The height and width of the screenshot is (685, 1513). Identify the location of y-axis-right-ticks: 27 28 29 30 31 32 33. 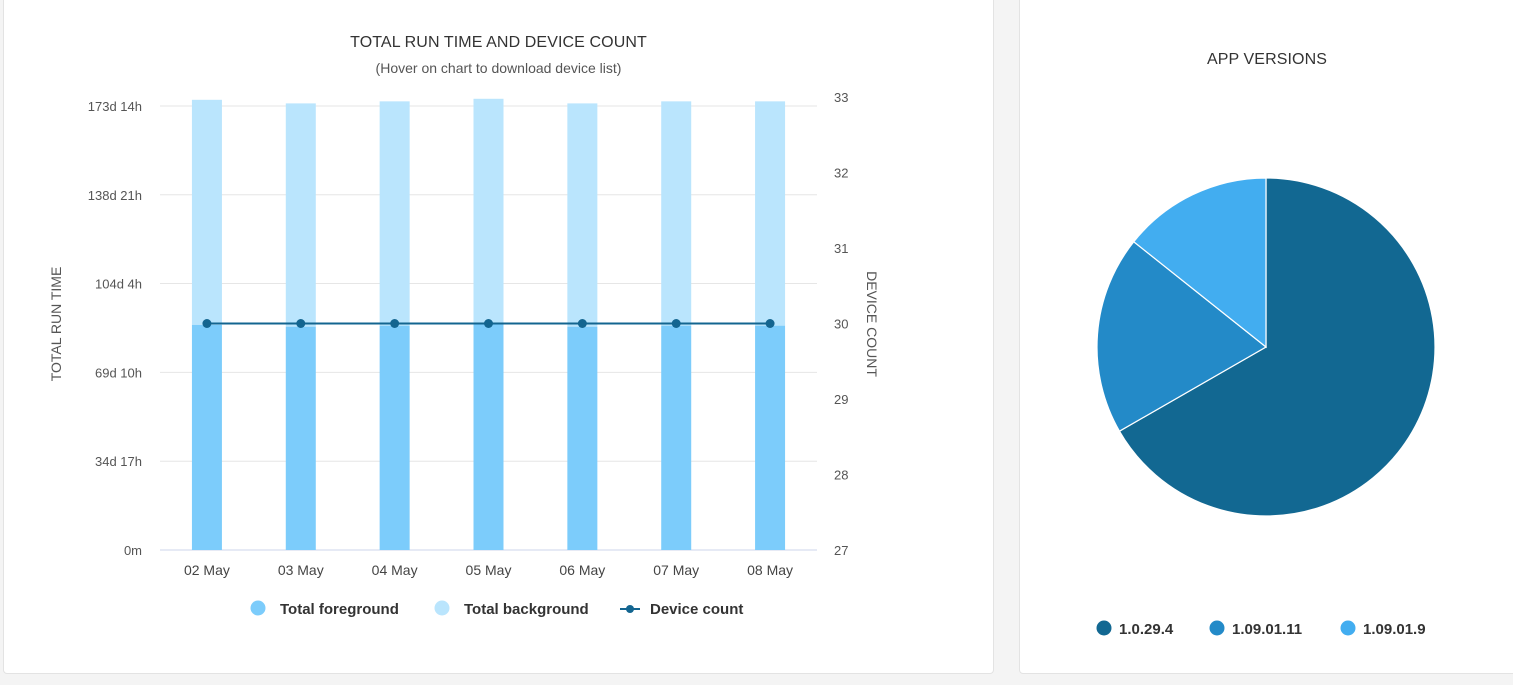
(841, 324).